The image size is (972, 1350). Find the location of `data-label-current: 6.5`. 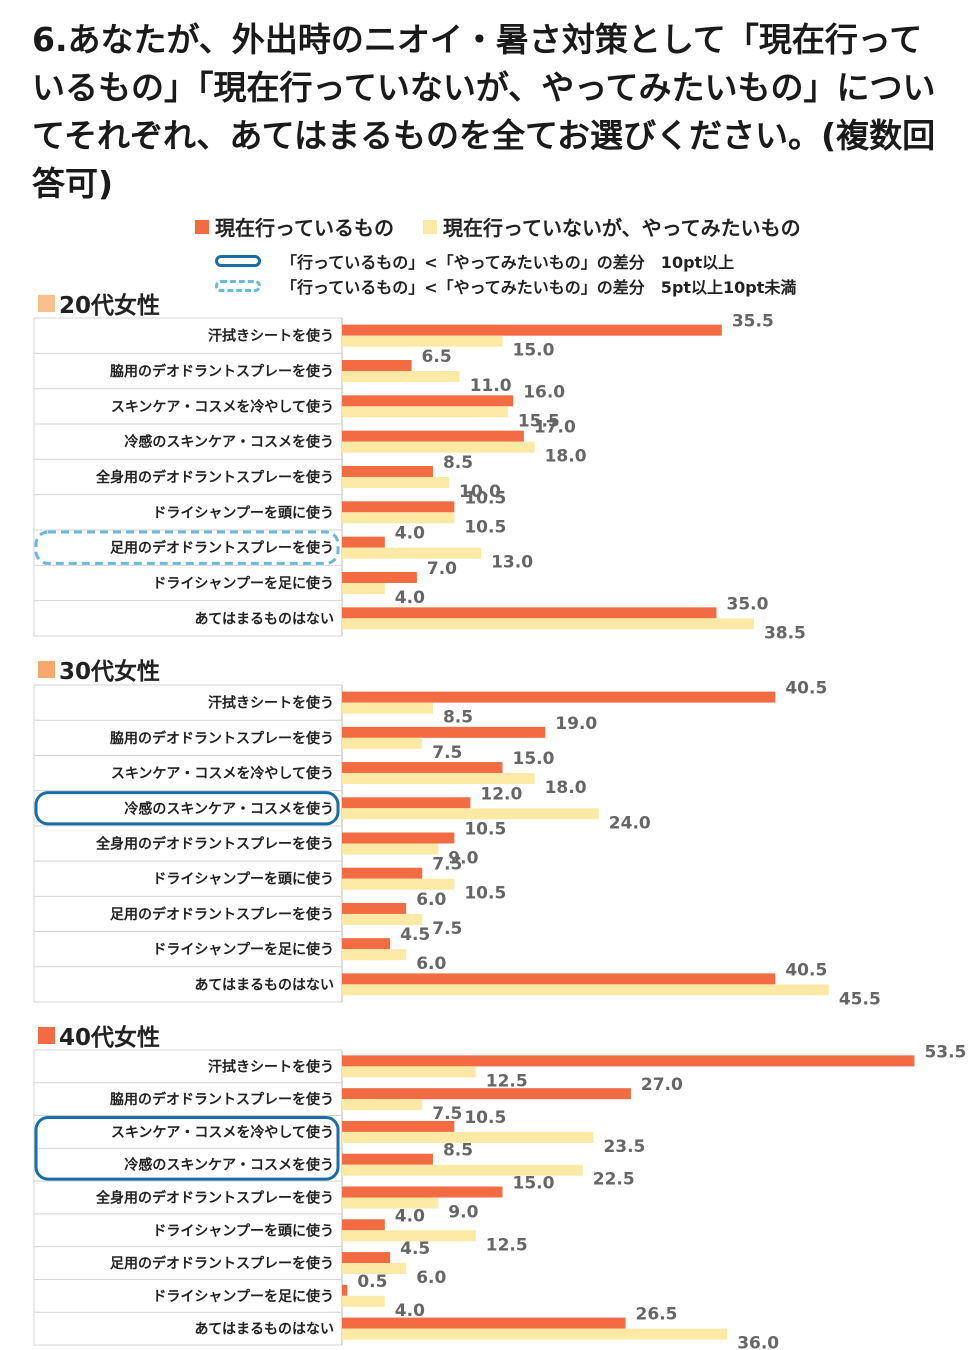

data-label-current: 6.5 is located at coordinates (437, 357).